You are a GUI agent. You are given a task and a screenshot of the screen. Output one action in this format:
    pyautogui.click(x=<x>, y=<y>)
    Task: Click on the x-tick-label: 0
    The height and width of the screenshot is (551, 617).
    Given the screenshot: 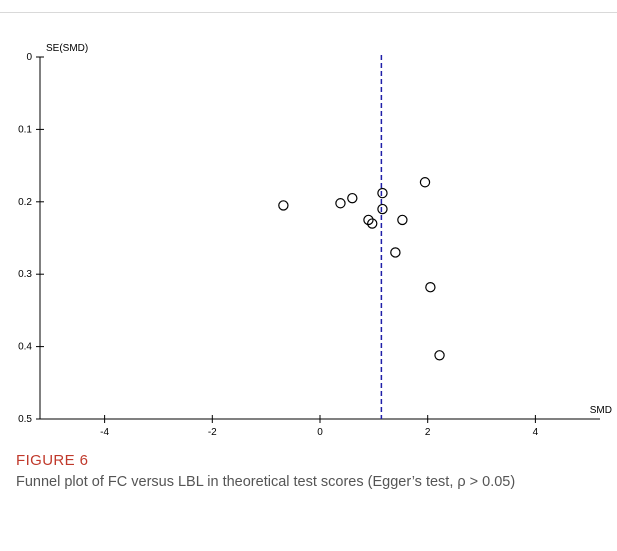 What is the action you would take?
    pyautogui.click(x=320, y=432)
    